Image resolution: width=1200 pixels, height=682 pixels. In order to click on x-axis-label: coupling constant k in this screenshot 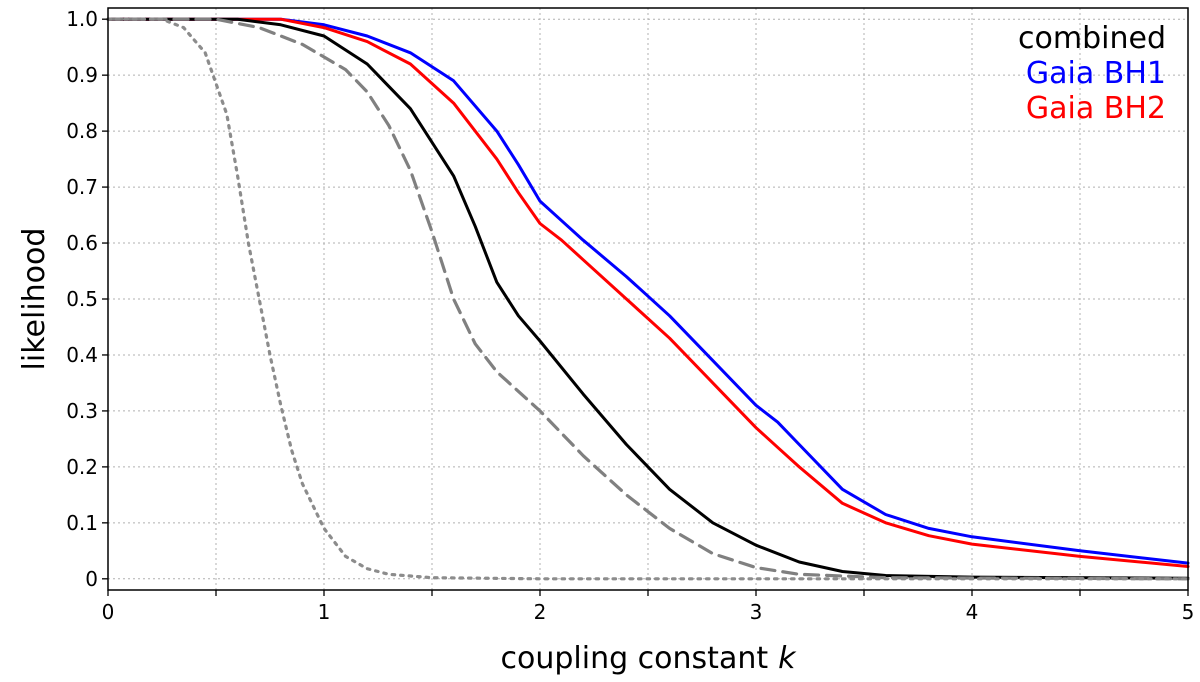, I will do `click(649, 658)`.